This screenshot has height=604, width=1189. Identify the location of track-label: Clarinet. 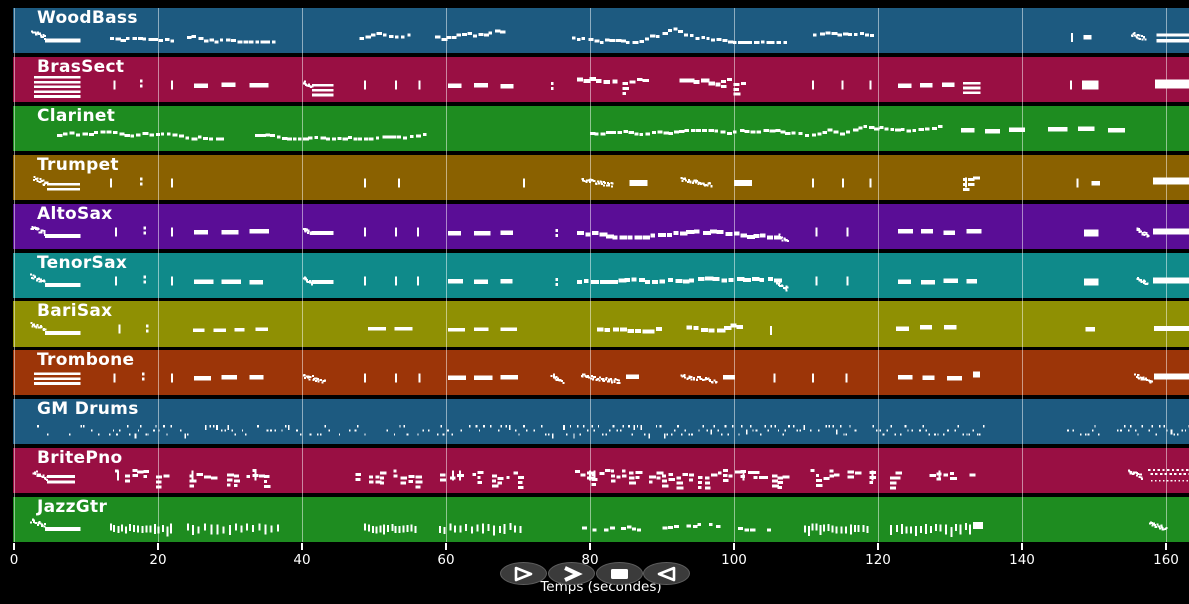
(76, 115).